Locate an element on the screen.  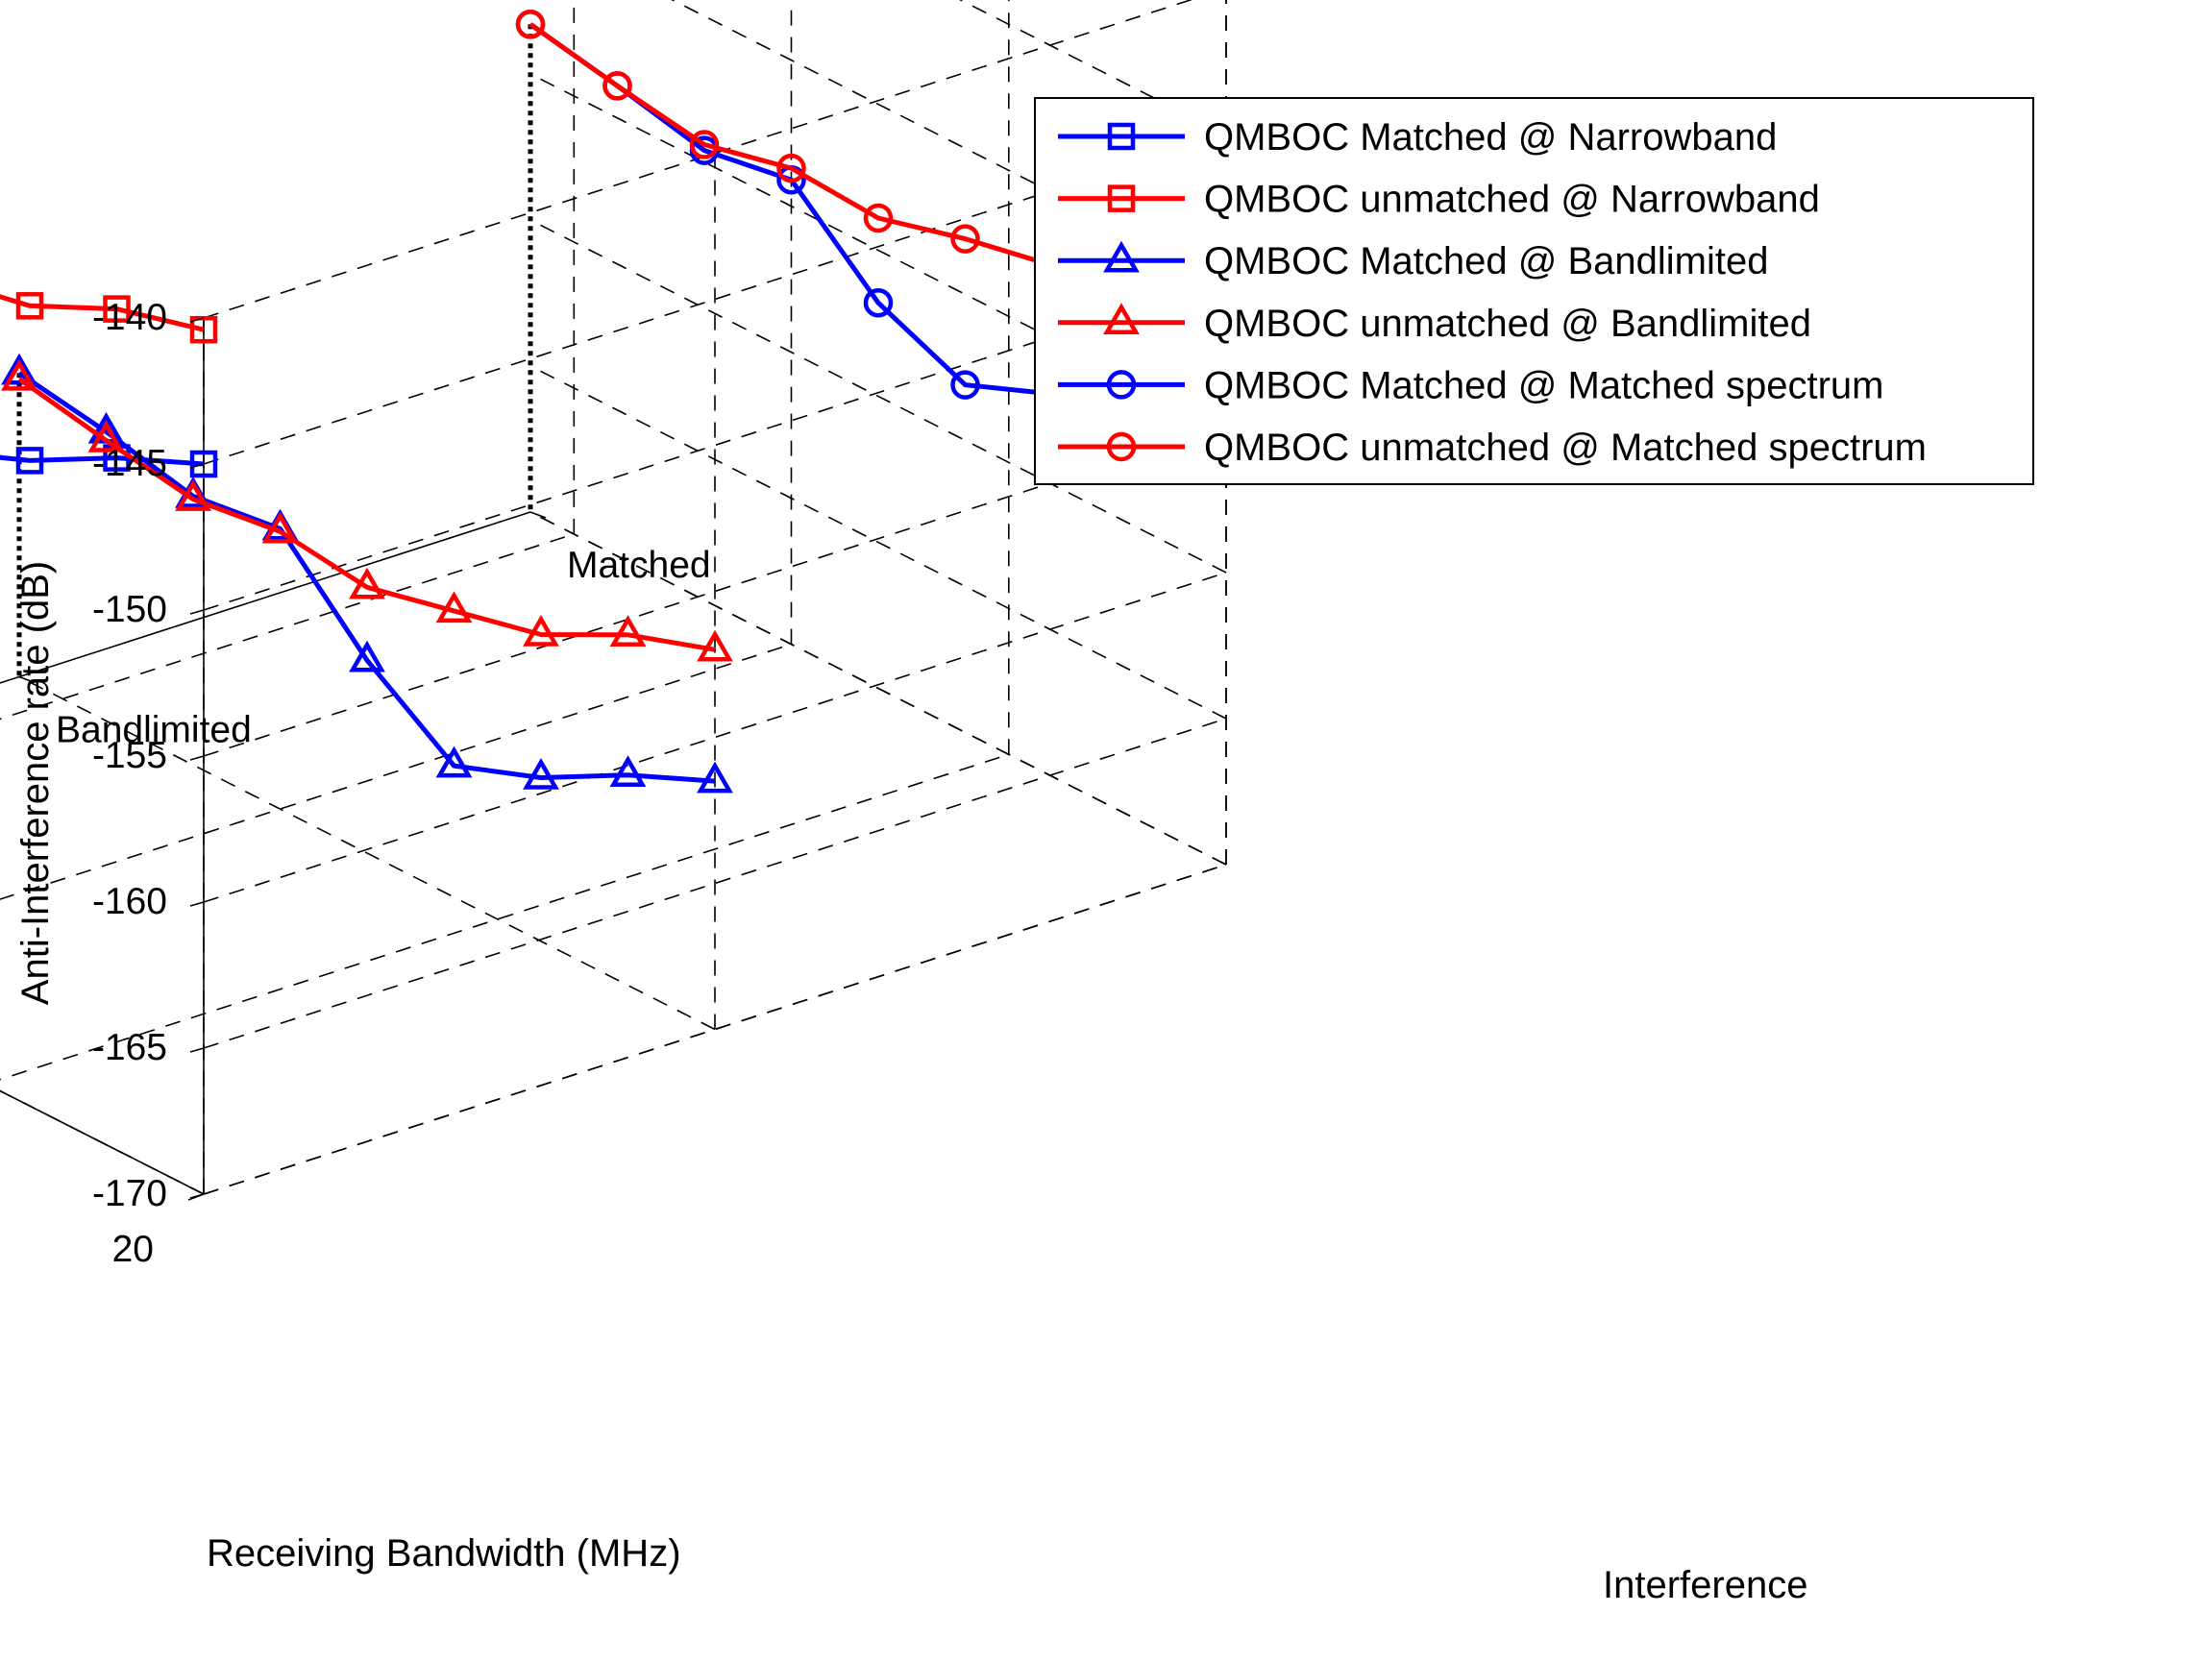
stems is located at coordinates (274, 350).